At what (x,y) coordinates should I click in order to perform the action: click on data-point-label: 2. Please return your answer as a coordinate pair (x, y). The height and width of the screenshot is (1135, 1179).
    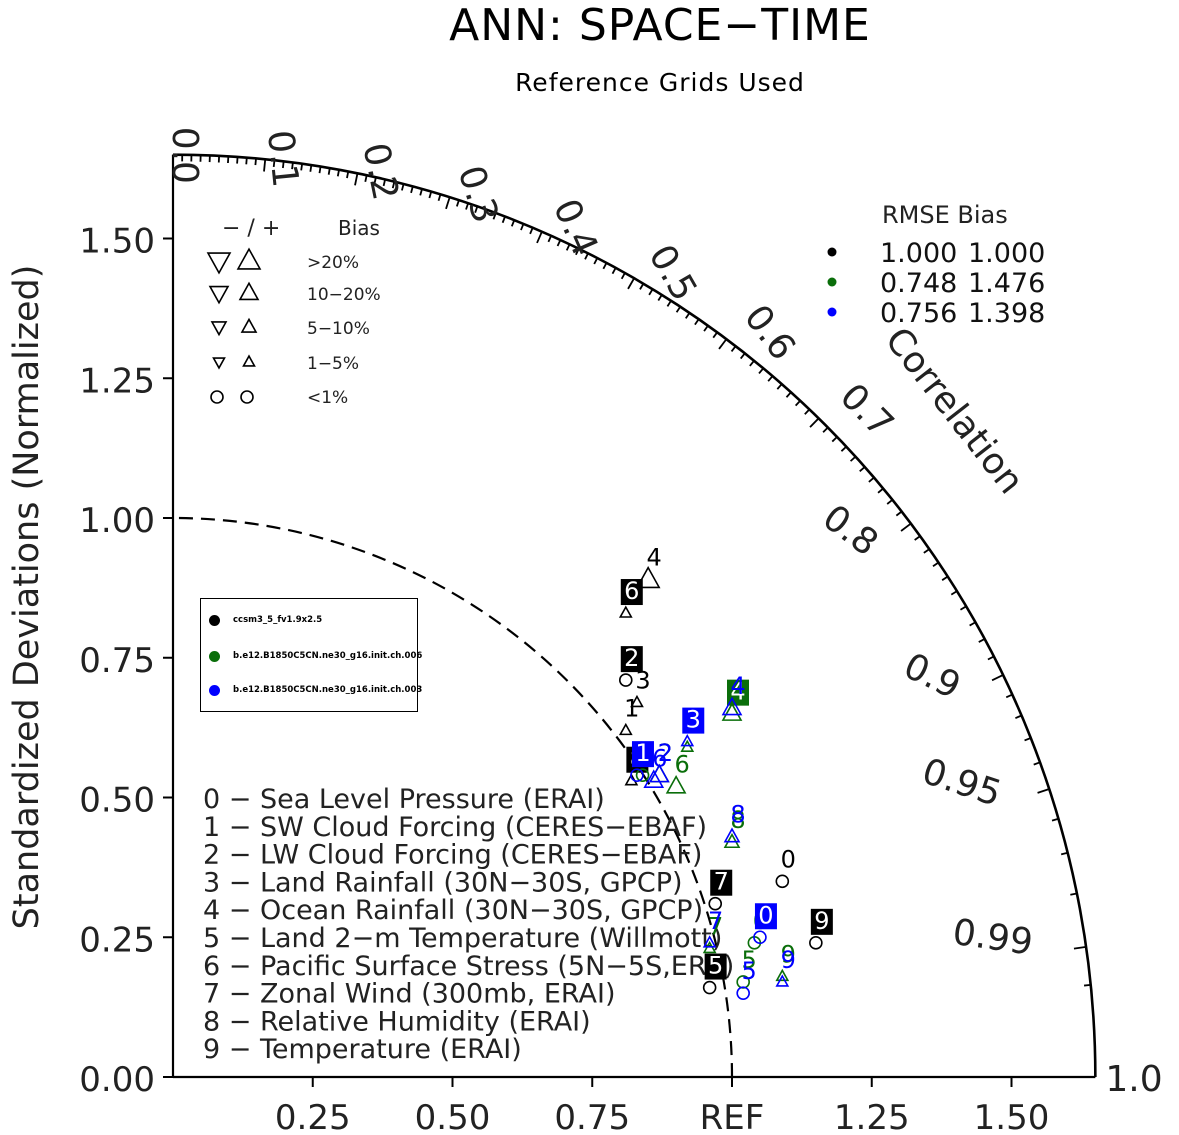
    Looking at the image, I should click on (665, 753).